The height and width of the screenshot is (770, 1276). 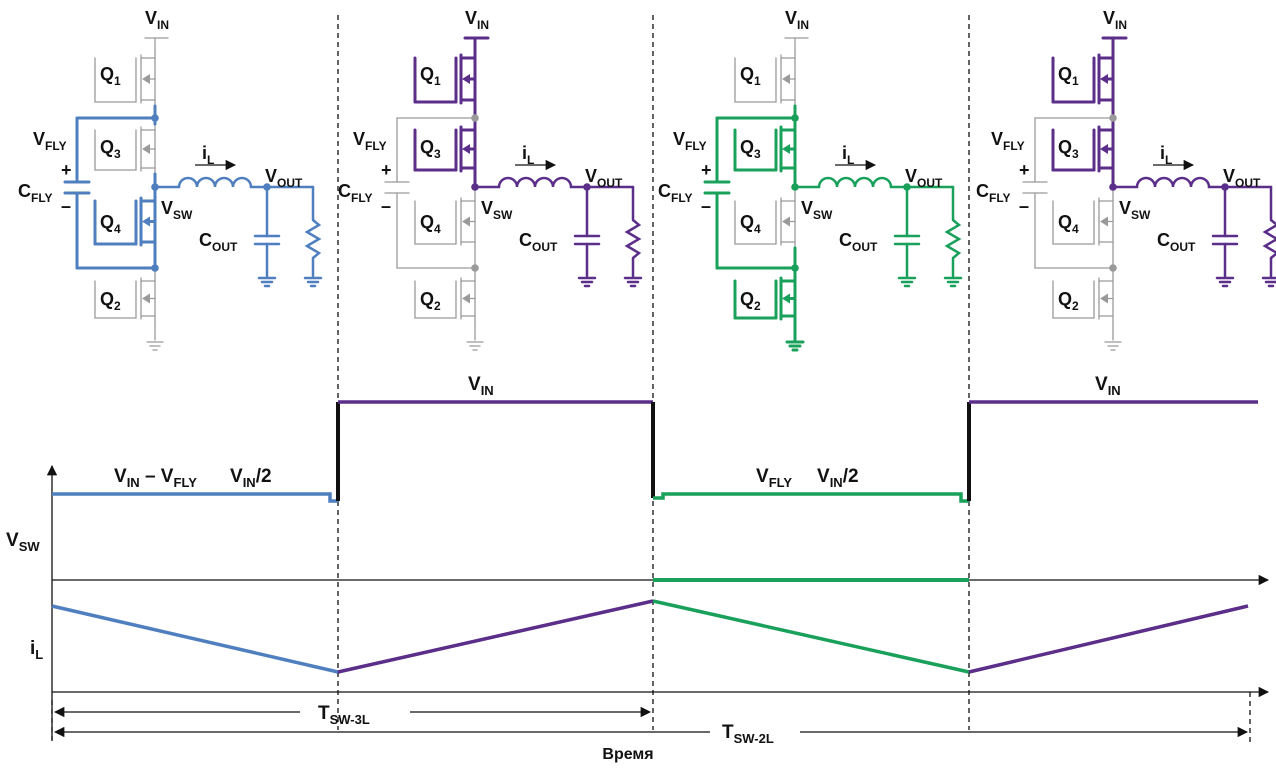 I want to click on tsw2l-label: TSW-2L, so click(x=748, y=734).